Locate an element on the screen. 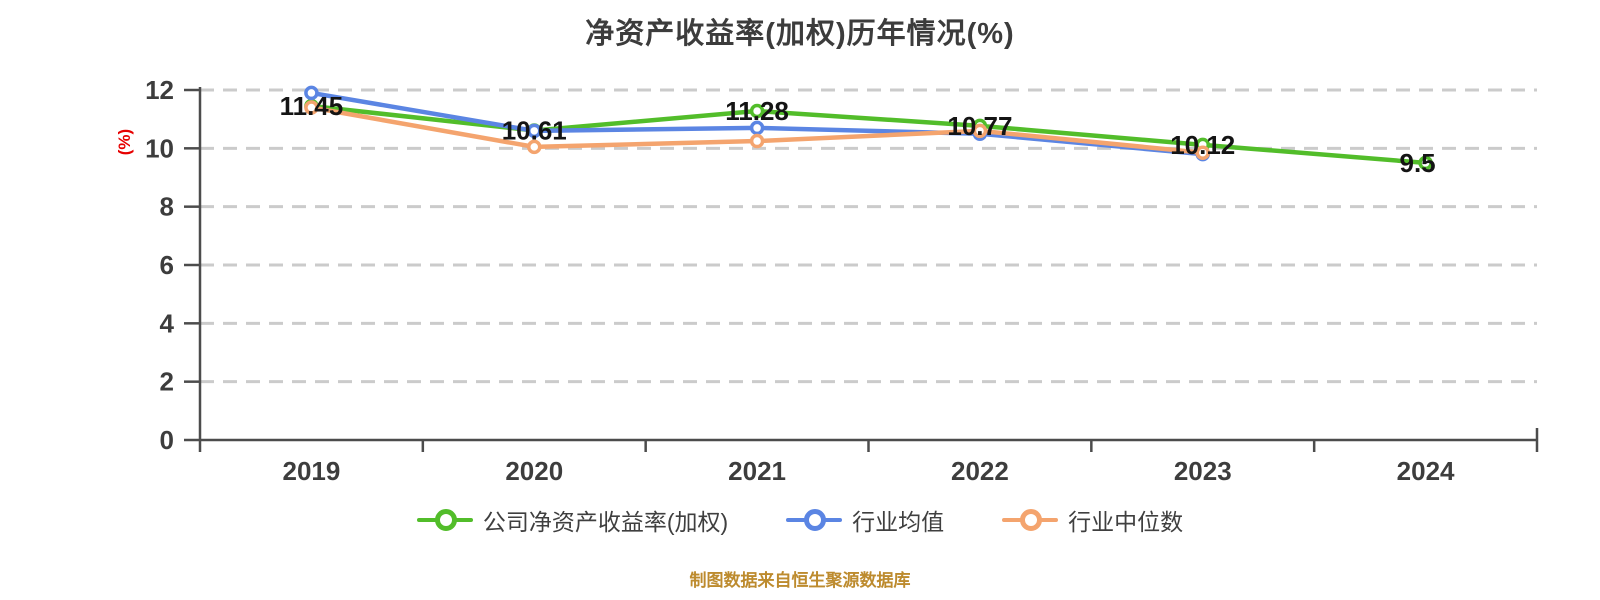 The width and height of the screenshot is (1600, 600). point-label: 9.5 is located at coordinates (1418, 163).